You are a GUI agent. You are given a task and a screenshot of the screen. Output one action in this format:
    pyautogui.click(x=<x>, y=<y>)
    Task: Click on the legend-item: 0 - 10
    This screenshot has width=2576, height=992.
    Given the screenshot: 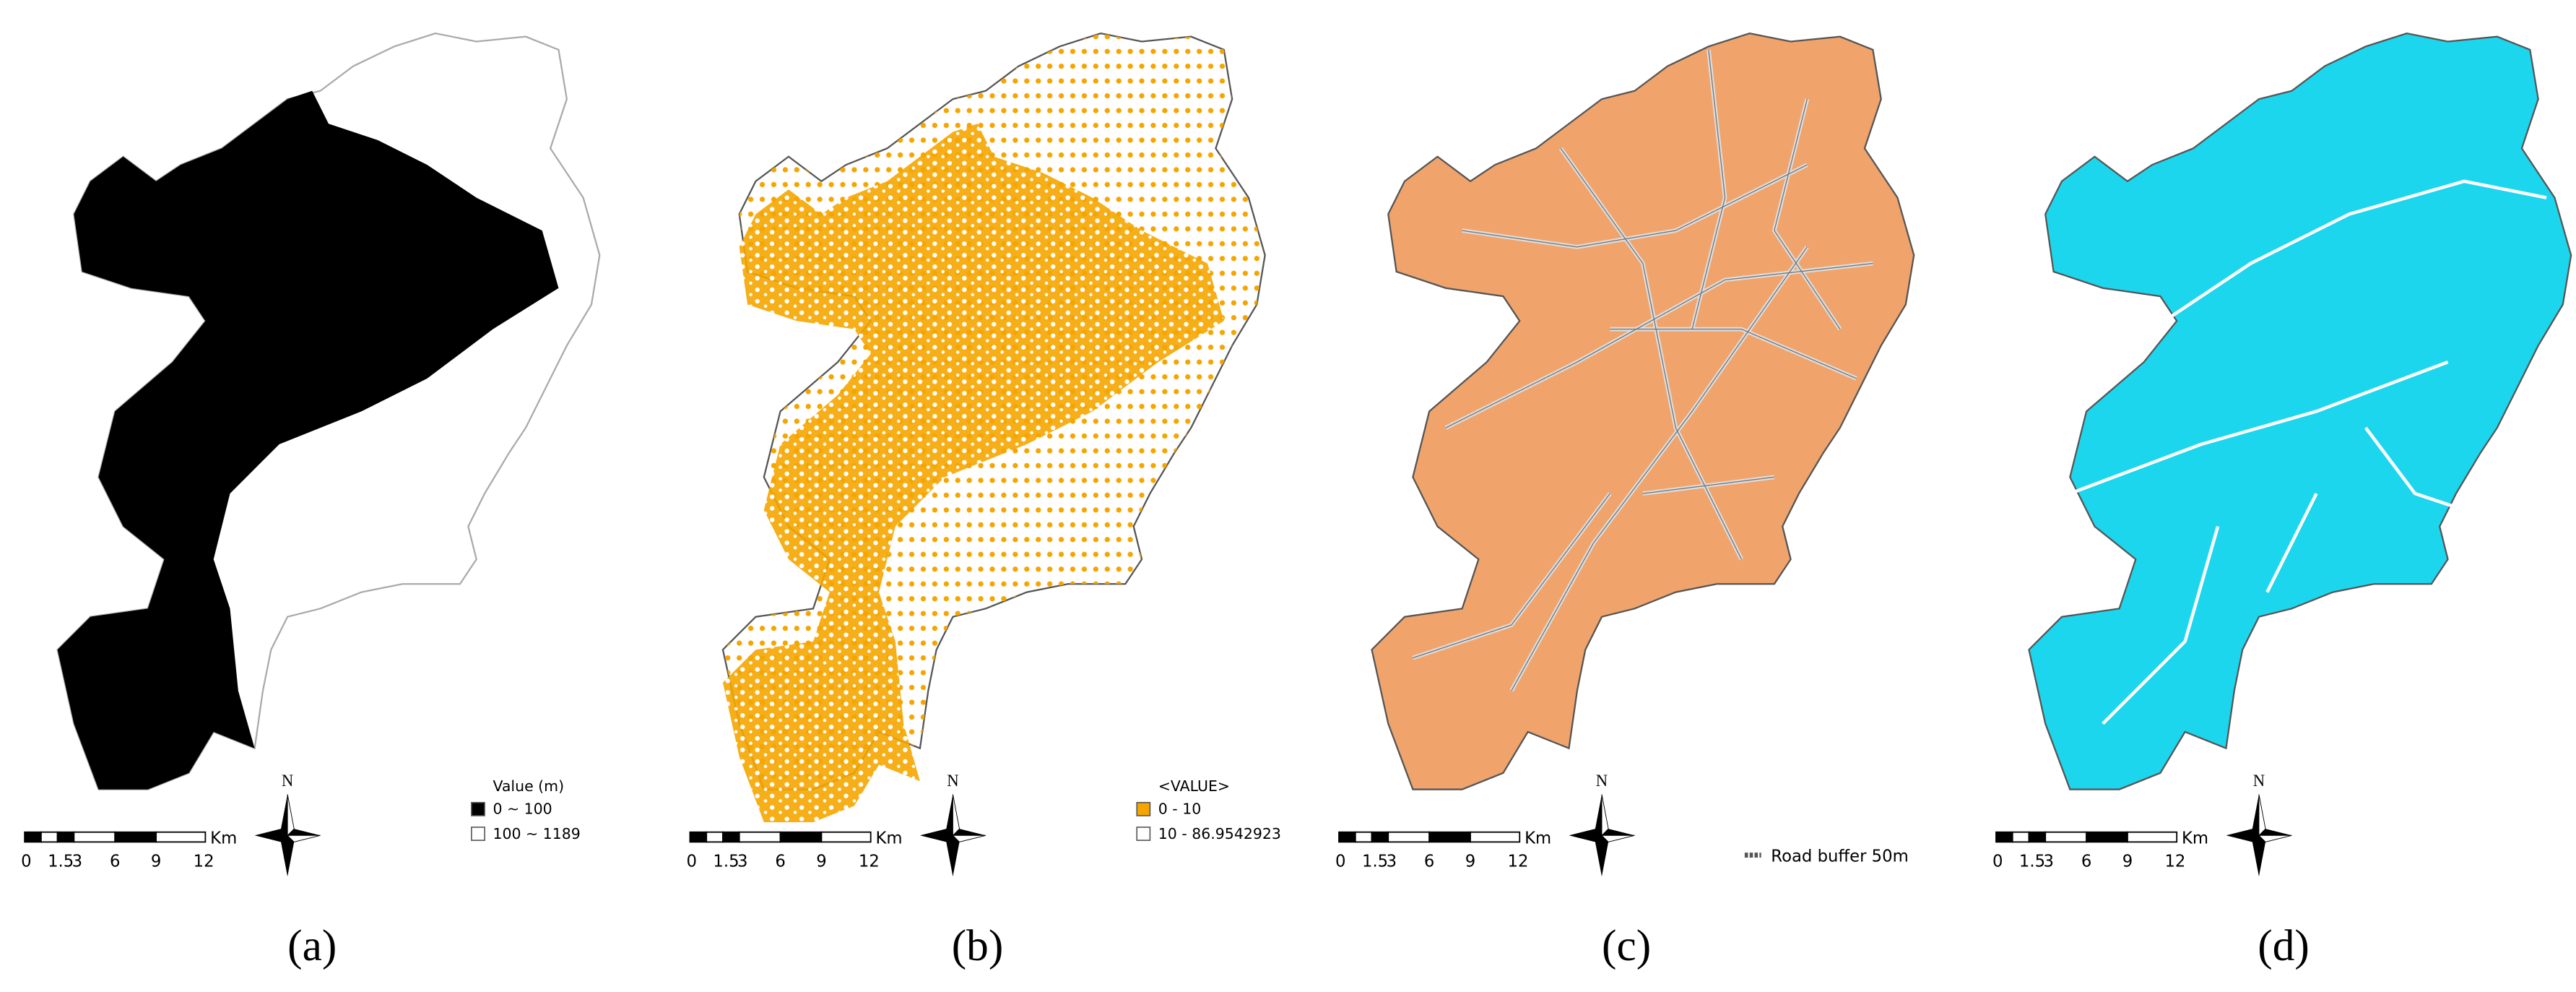 What is the action you would take?
    pyautogui.click(x=1179, y=809)
    